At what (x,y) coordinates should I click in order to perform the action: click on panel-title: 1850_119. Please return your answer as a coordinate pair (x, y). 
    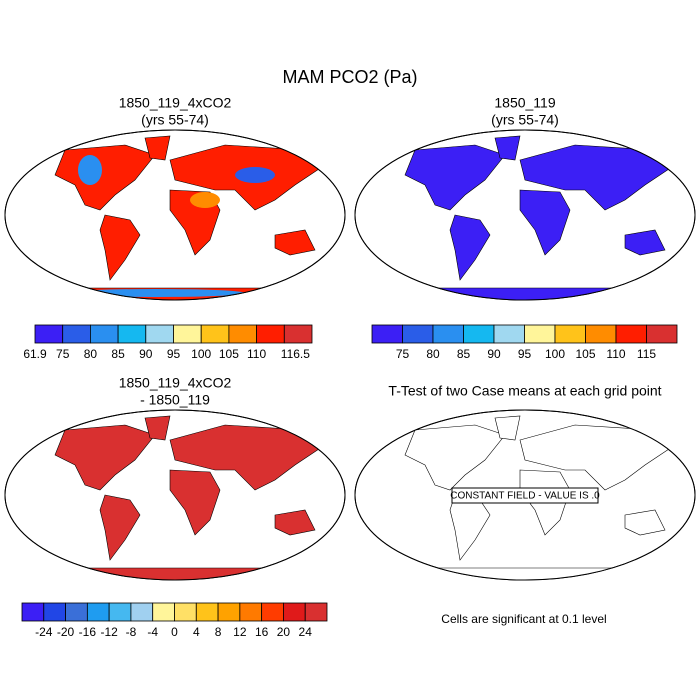
    Looking at the image, I should click on (524, 103).